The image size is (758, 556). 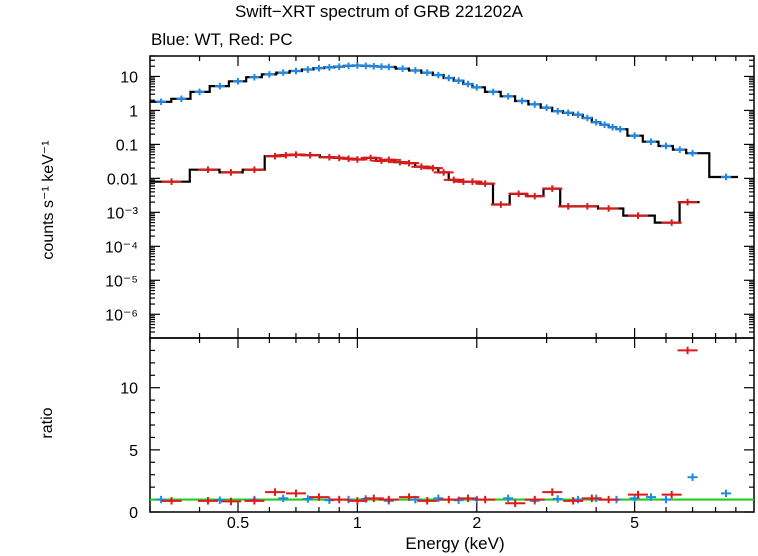 What do you see at coordinates (122, 213) in the screenshot?
I see `y-tick-label: 10⁻³` at bounding box center [122, 213].